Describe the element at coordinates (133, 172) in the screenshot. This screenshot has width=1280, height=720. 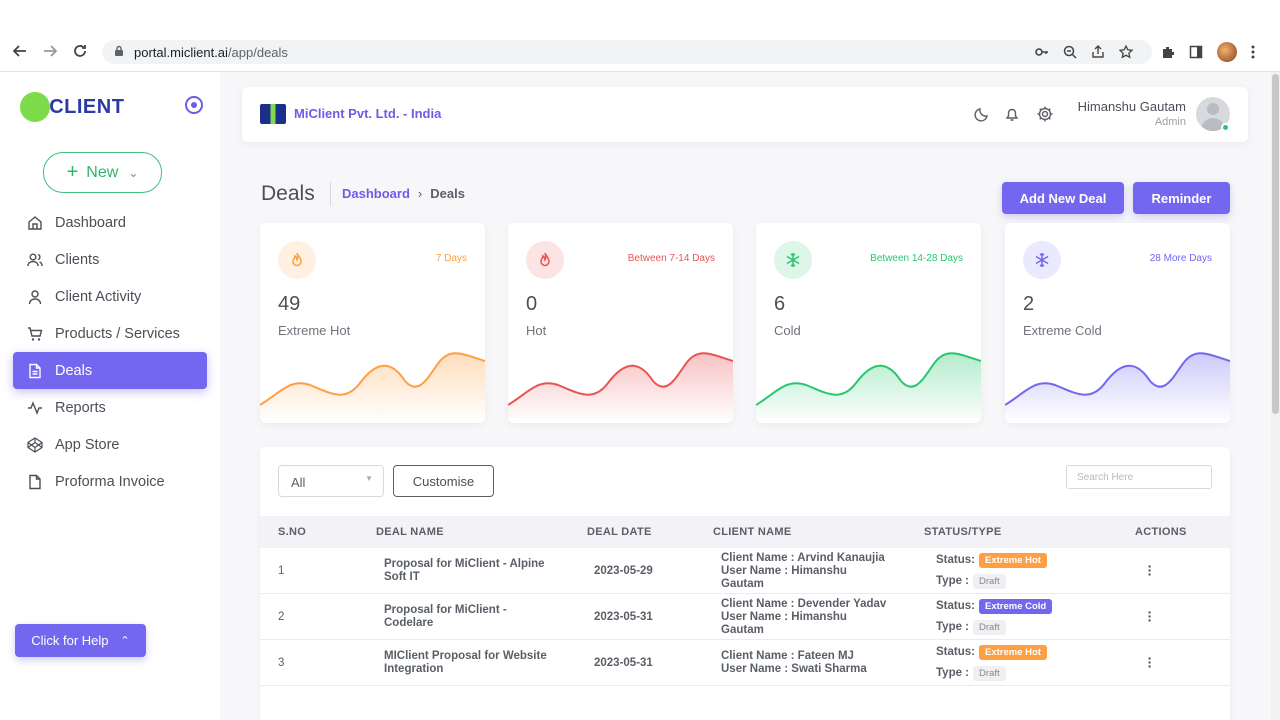
I see `chevron-down-icon: ⌄` at that location.